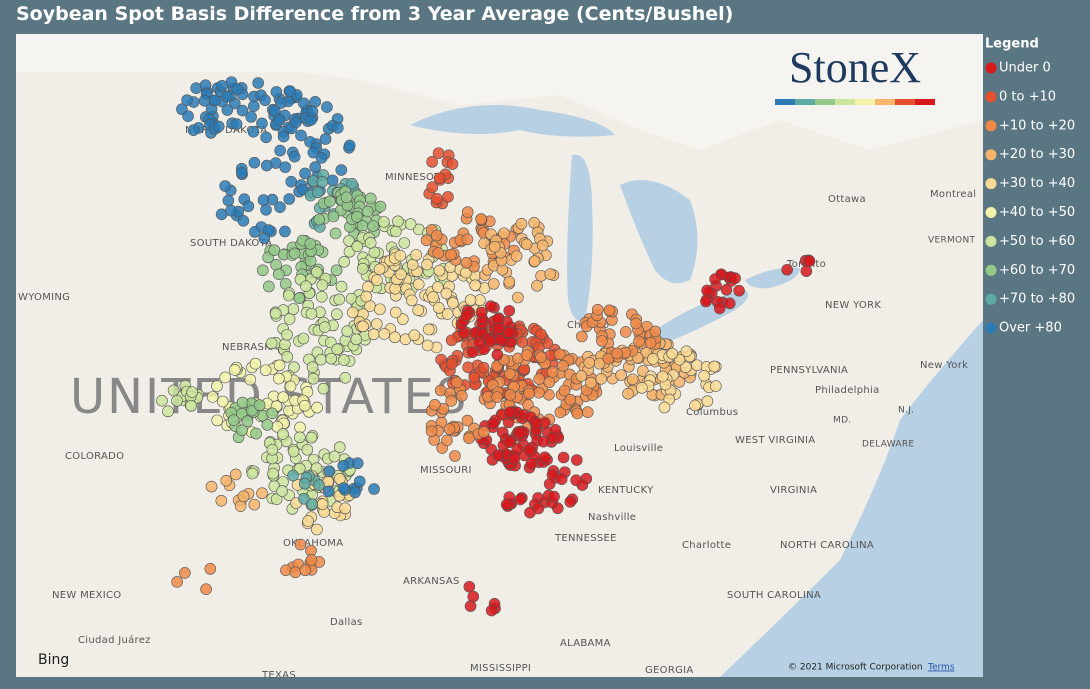  What do you see at coordinates (888, 445) in the screenshot?
I see `map-label: DELAWARE` at bounding box center [888, 445].